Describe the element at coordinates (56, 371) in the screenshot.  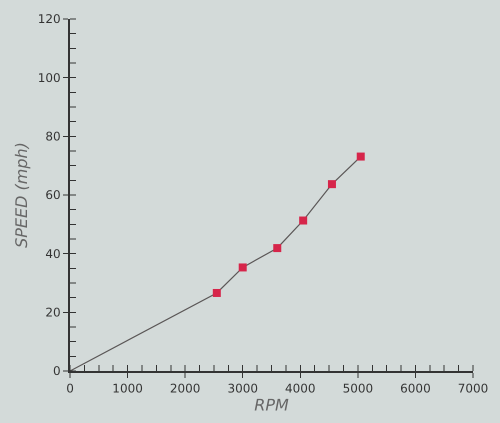
I see `y-tick-label: 0` at that location.